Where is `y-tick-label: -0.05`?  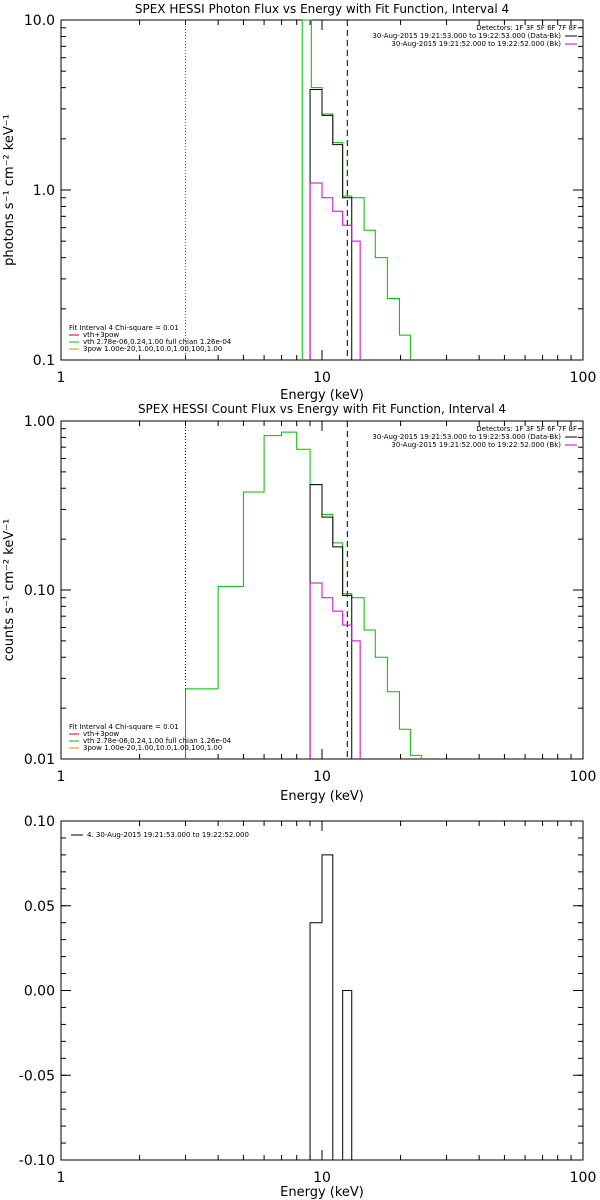
y-tick-label: -0.05 is located at coordinates (37, 1076).